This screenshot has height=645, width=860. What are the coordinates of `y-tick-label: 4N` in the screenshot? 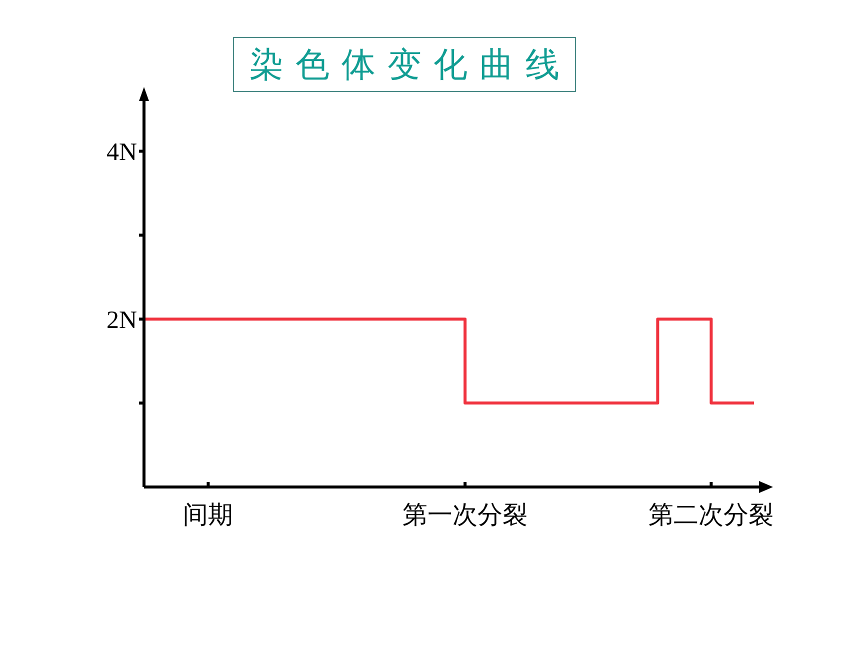 It's located at (121, 152).